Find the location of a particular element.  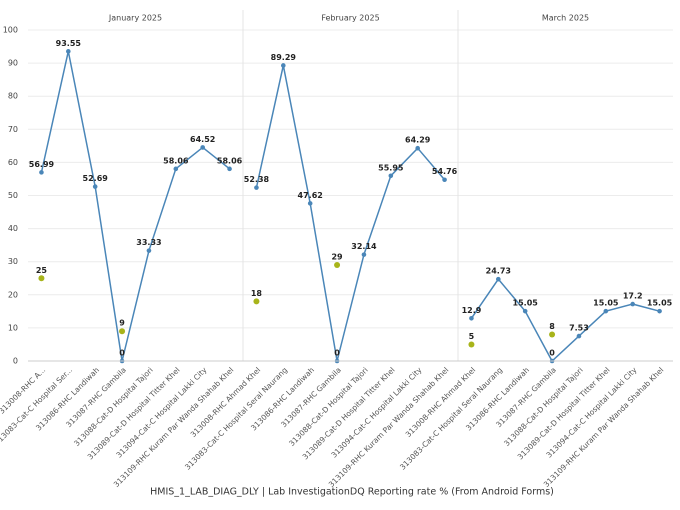

y-tick-label: 90 is located at coordinates (13, 63).